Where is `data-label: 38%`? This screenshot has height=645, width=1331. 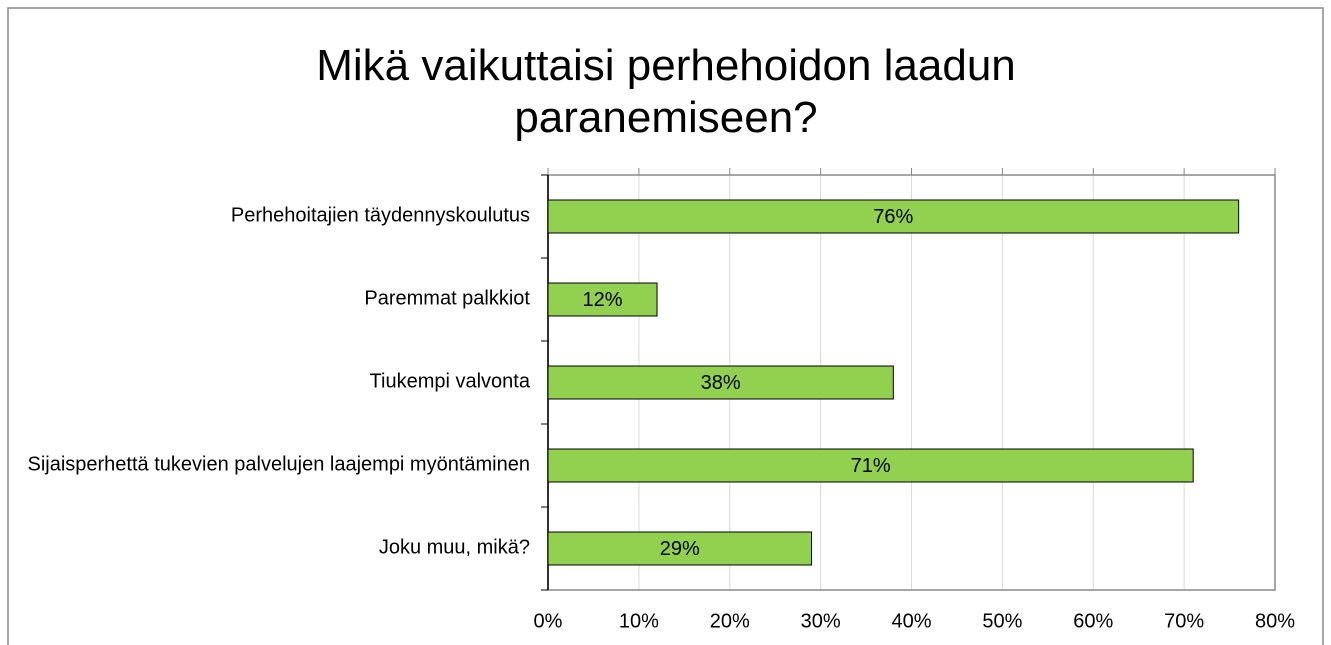 data-label: 38% is located at coordinates (721, 383).